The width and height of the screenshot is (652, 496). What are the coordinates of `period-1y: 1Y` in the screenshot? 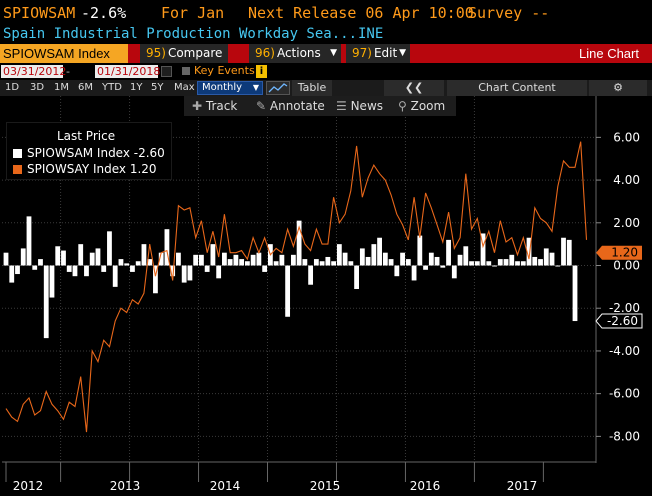 It's located at (136, 87).